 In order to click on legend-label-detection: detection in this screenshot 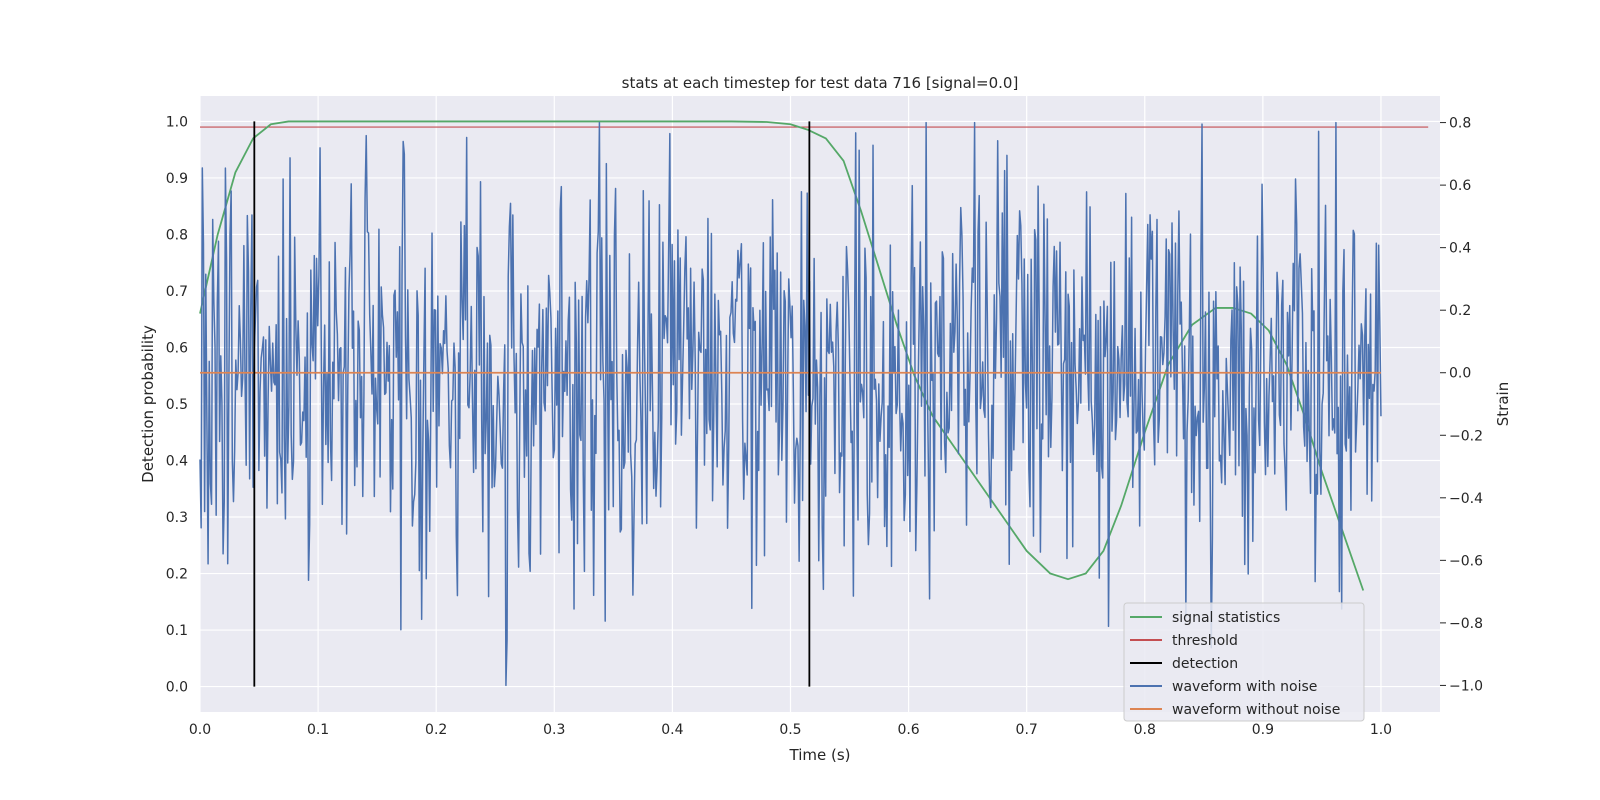, I will do `click(1205, 664)`.